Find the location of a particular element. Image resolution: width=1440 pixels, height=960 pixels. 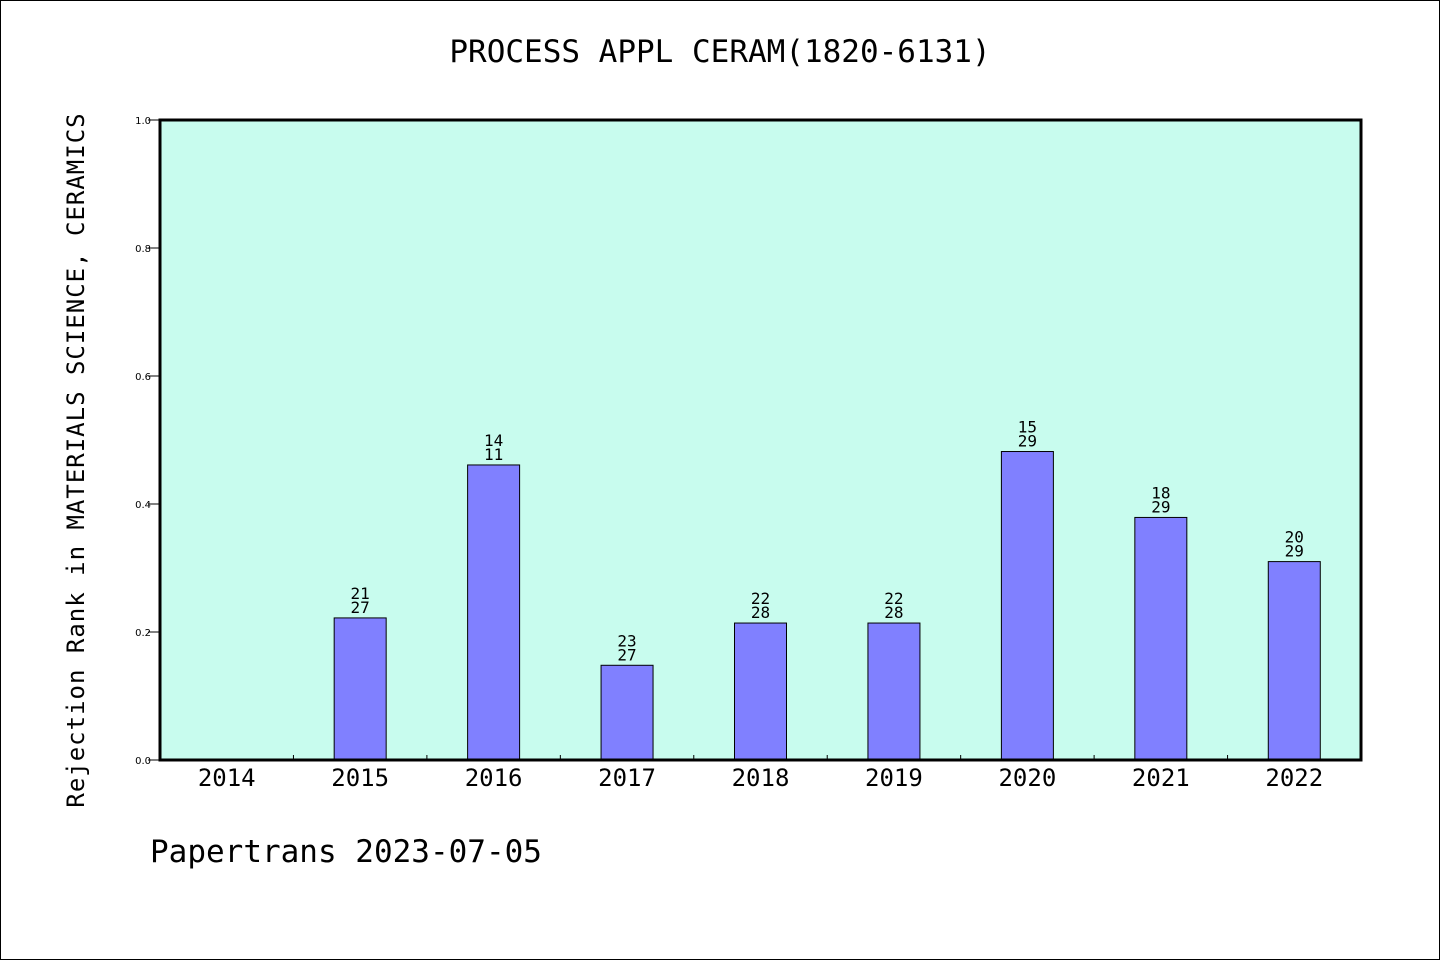

bar-label-bottom: 11 is located at coordinates (493, 454).